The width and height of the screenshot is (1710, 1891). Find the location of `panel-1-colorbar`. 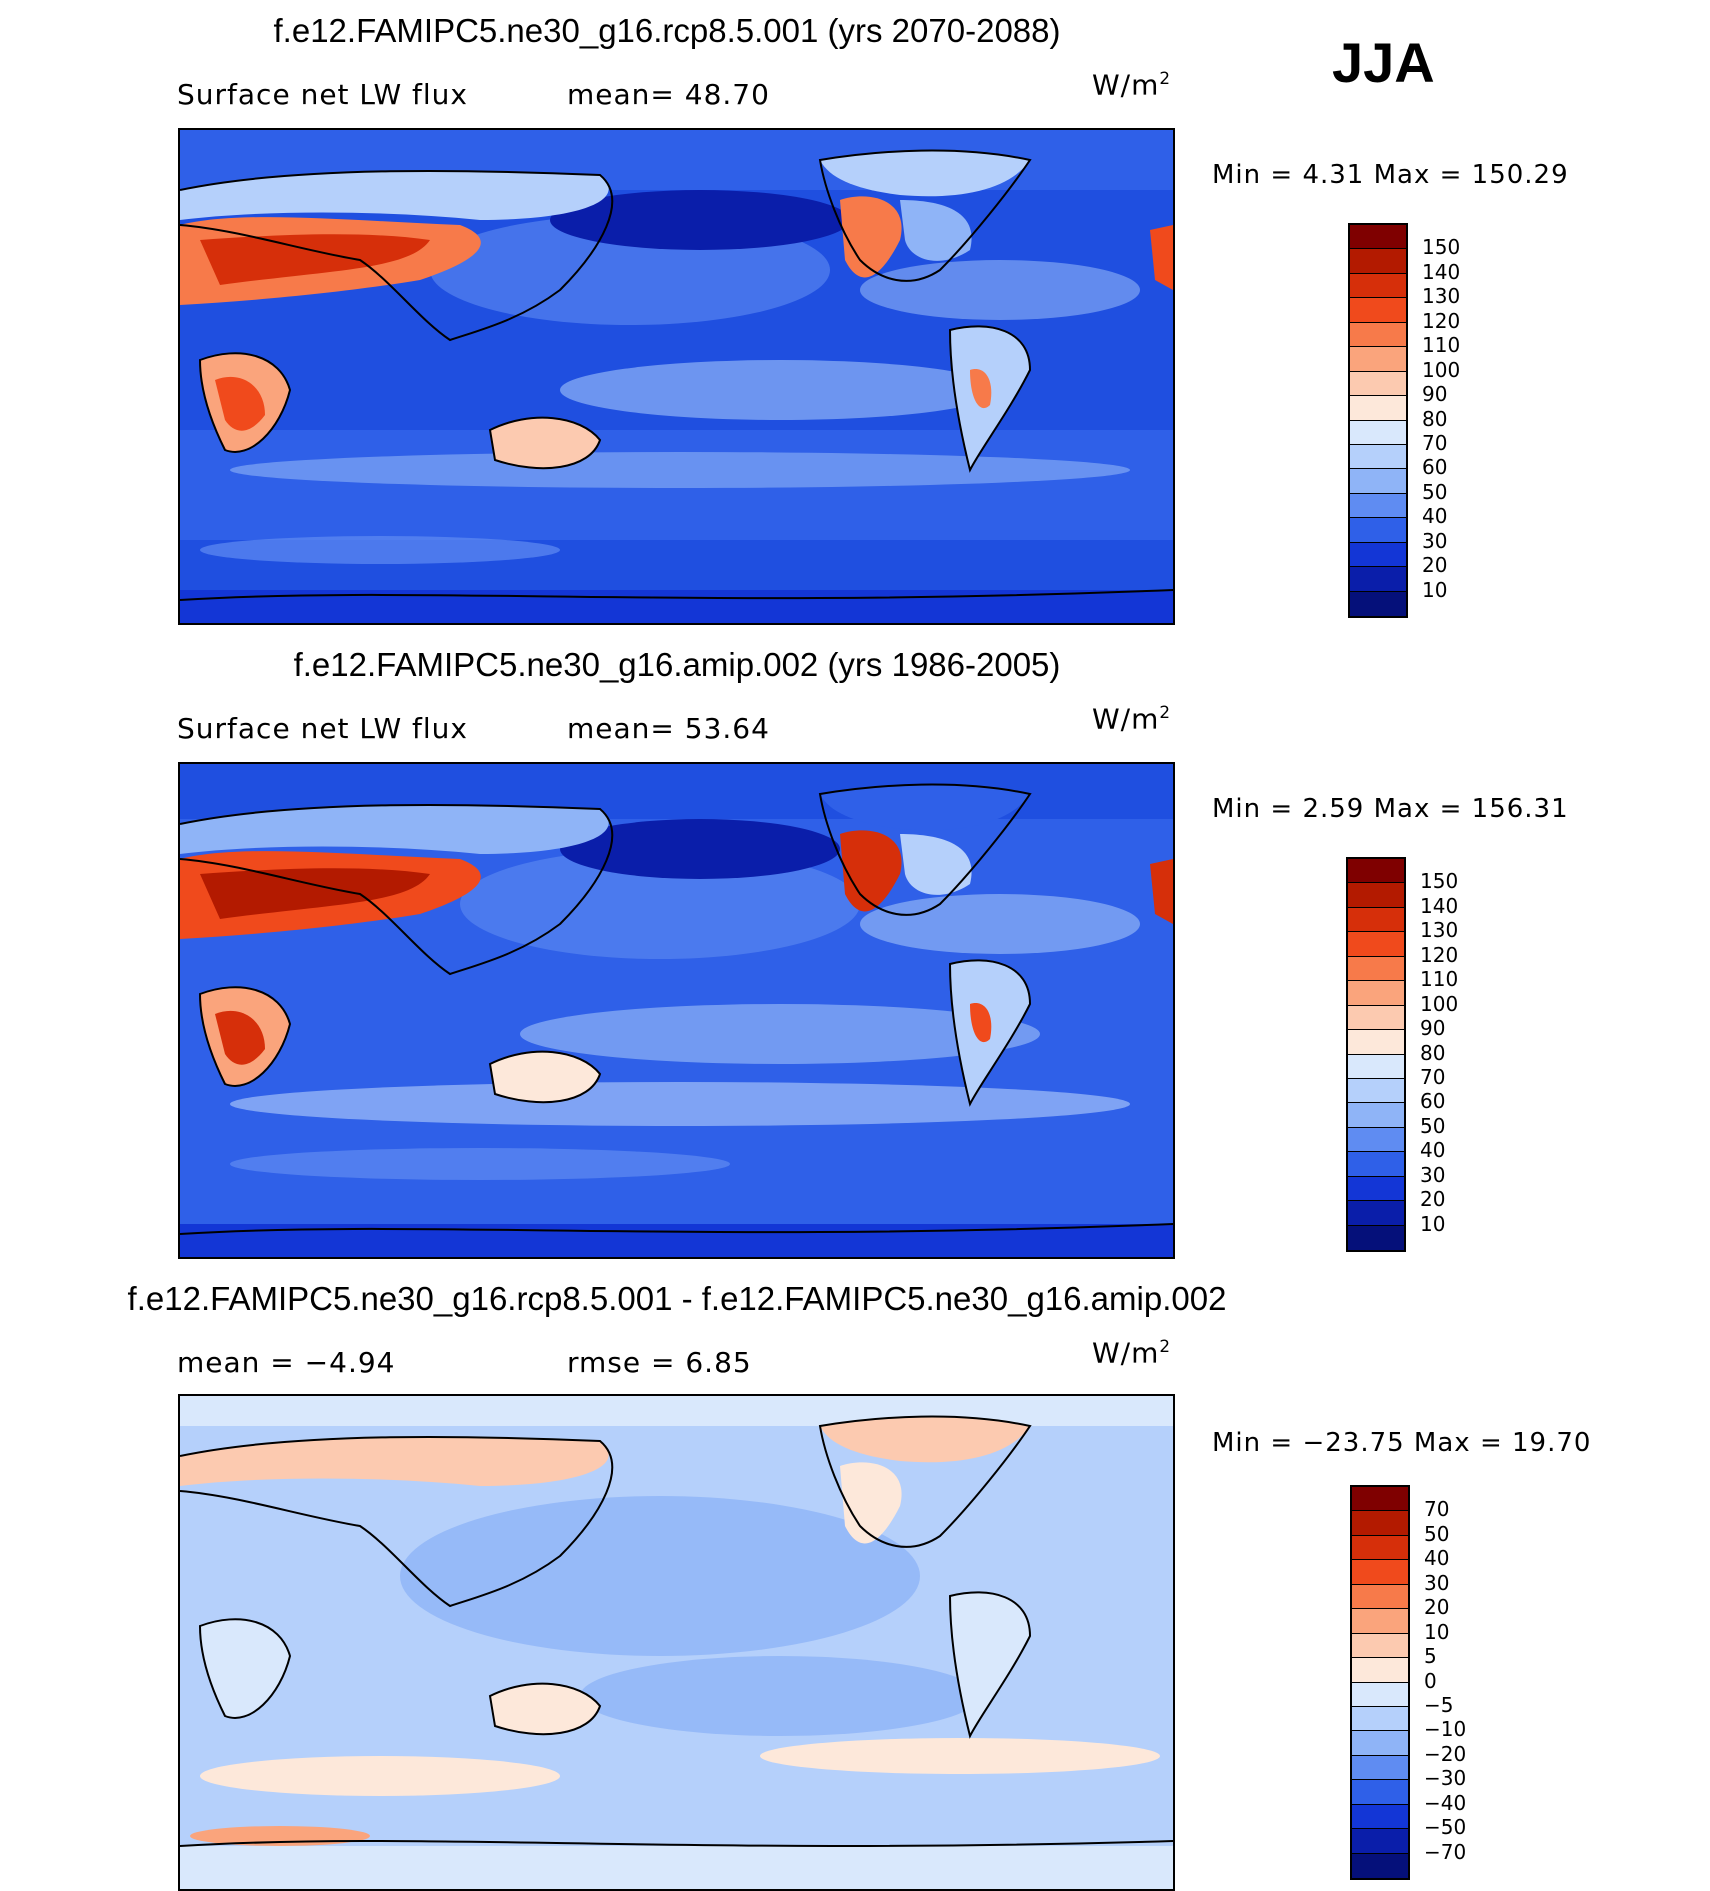

panel-1-colorbar is located at coordinates (1378, 420).